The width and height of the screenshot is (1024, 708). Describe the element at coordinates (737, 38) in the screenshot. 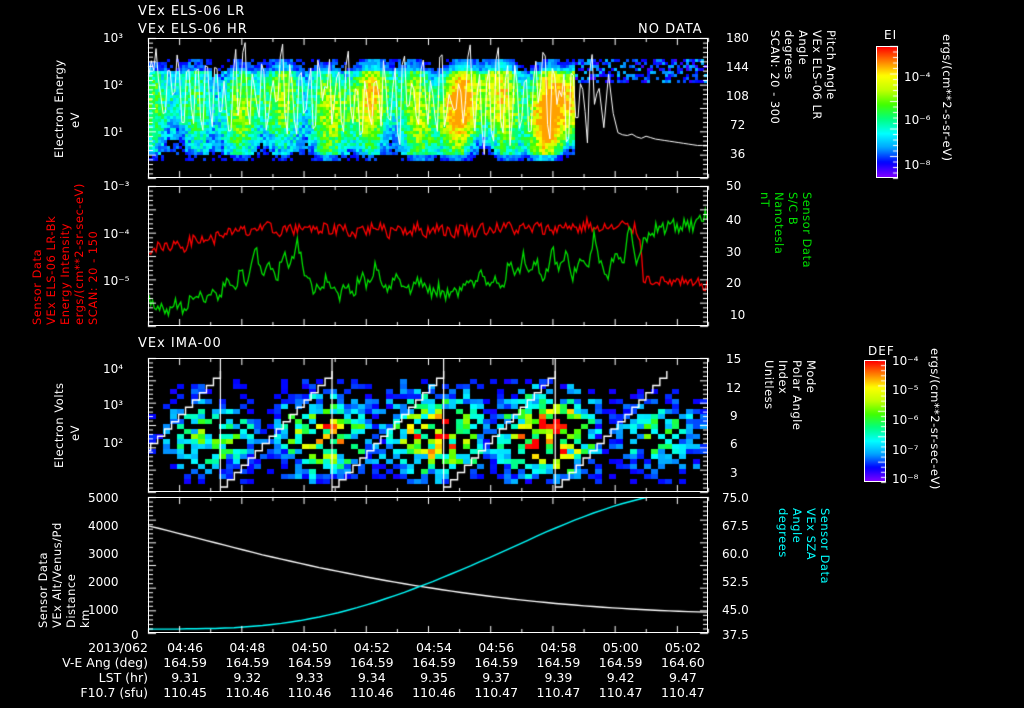

I see `panel1-rtick-0: 180` at that location.